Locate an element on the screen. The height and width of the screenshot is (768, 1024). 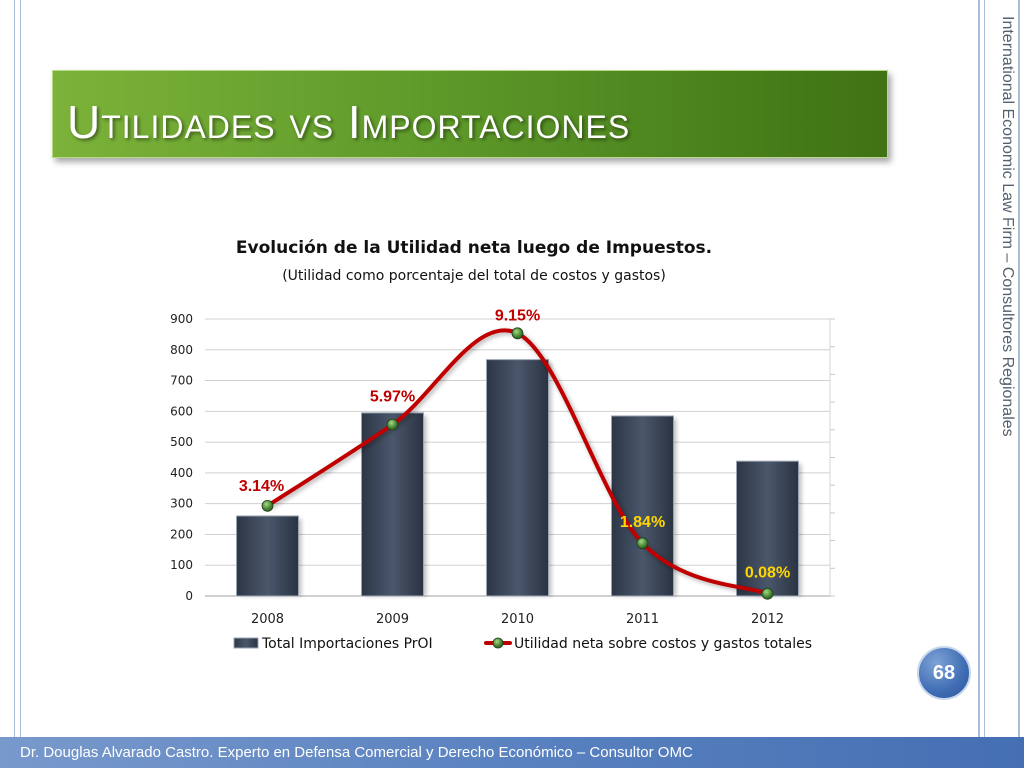
y-tick-label: 600 is located at coordinates (181, 411).